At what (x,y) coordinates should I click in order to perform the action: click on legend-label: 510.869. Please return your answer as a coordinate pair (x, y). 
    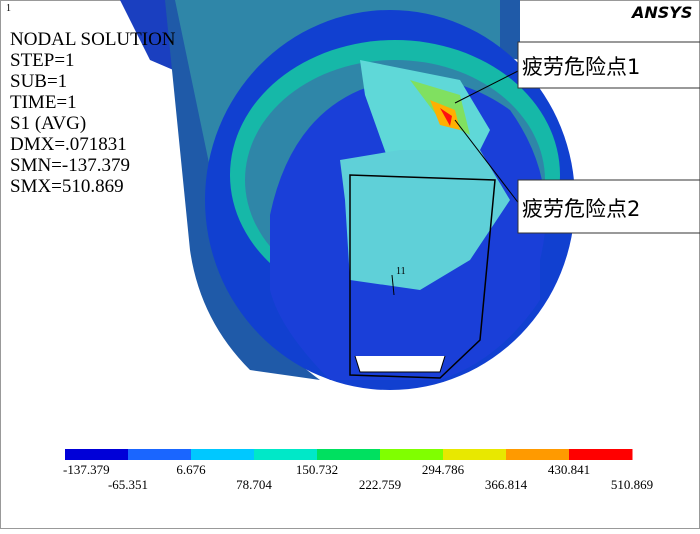
    Looking at the image, I should click on (632, 484).